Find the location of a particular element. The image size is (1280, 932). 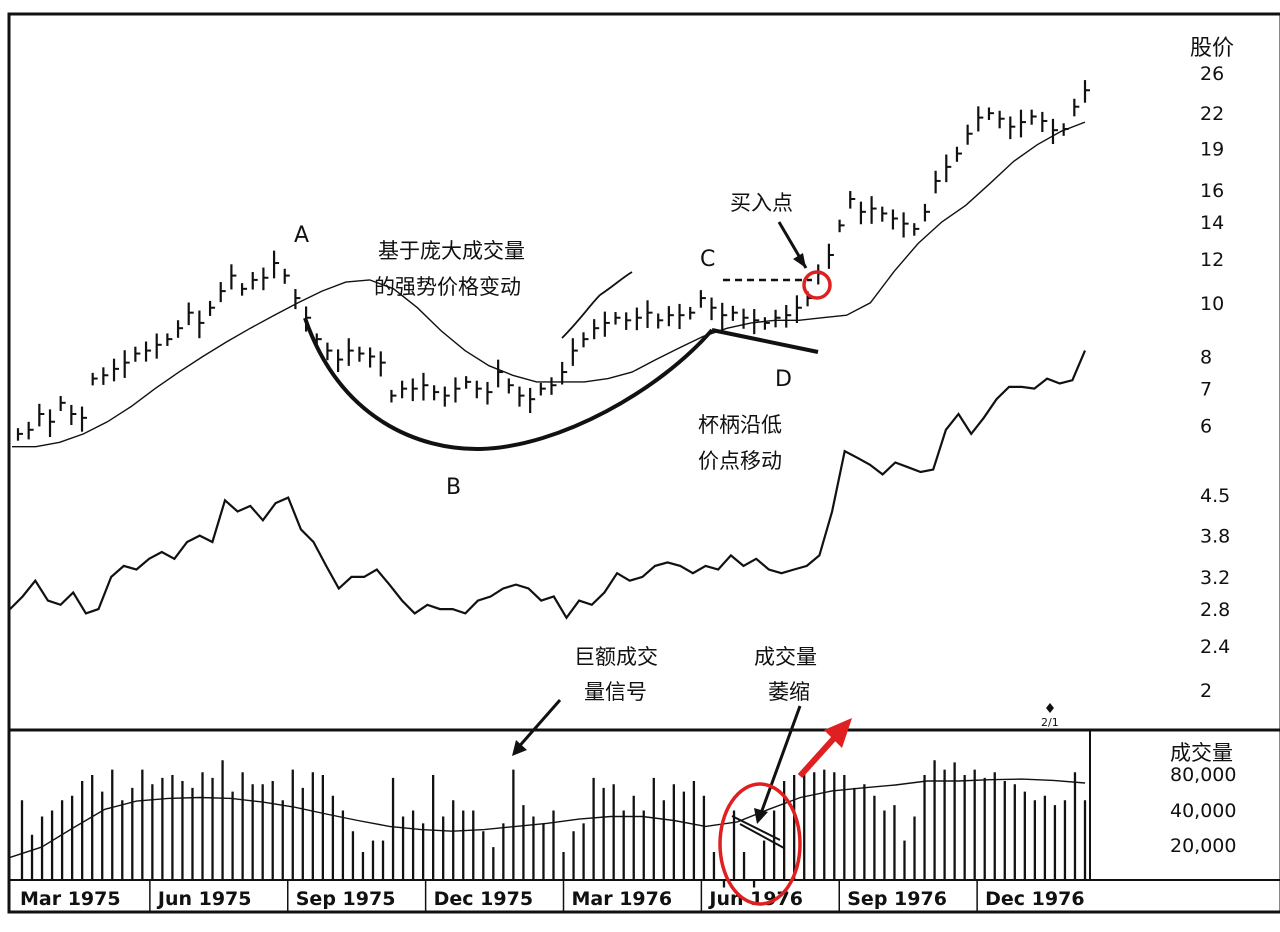

price-axis-ticks: 26 22 19 16 14 12 10 8 7 6 4.5 3.8 3.2 2.8 2.4 2 is located at coordinates (1215, 382).